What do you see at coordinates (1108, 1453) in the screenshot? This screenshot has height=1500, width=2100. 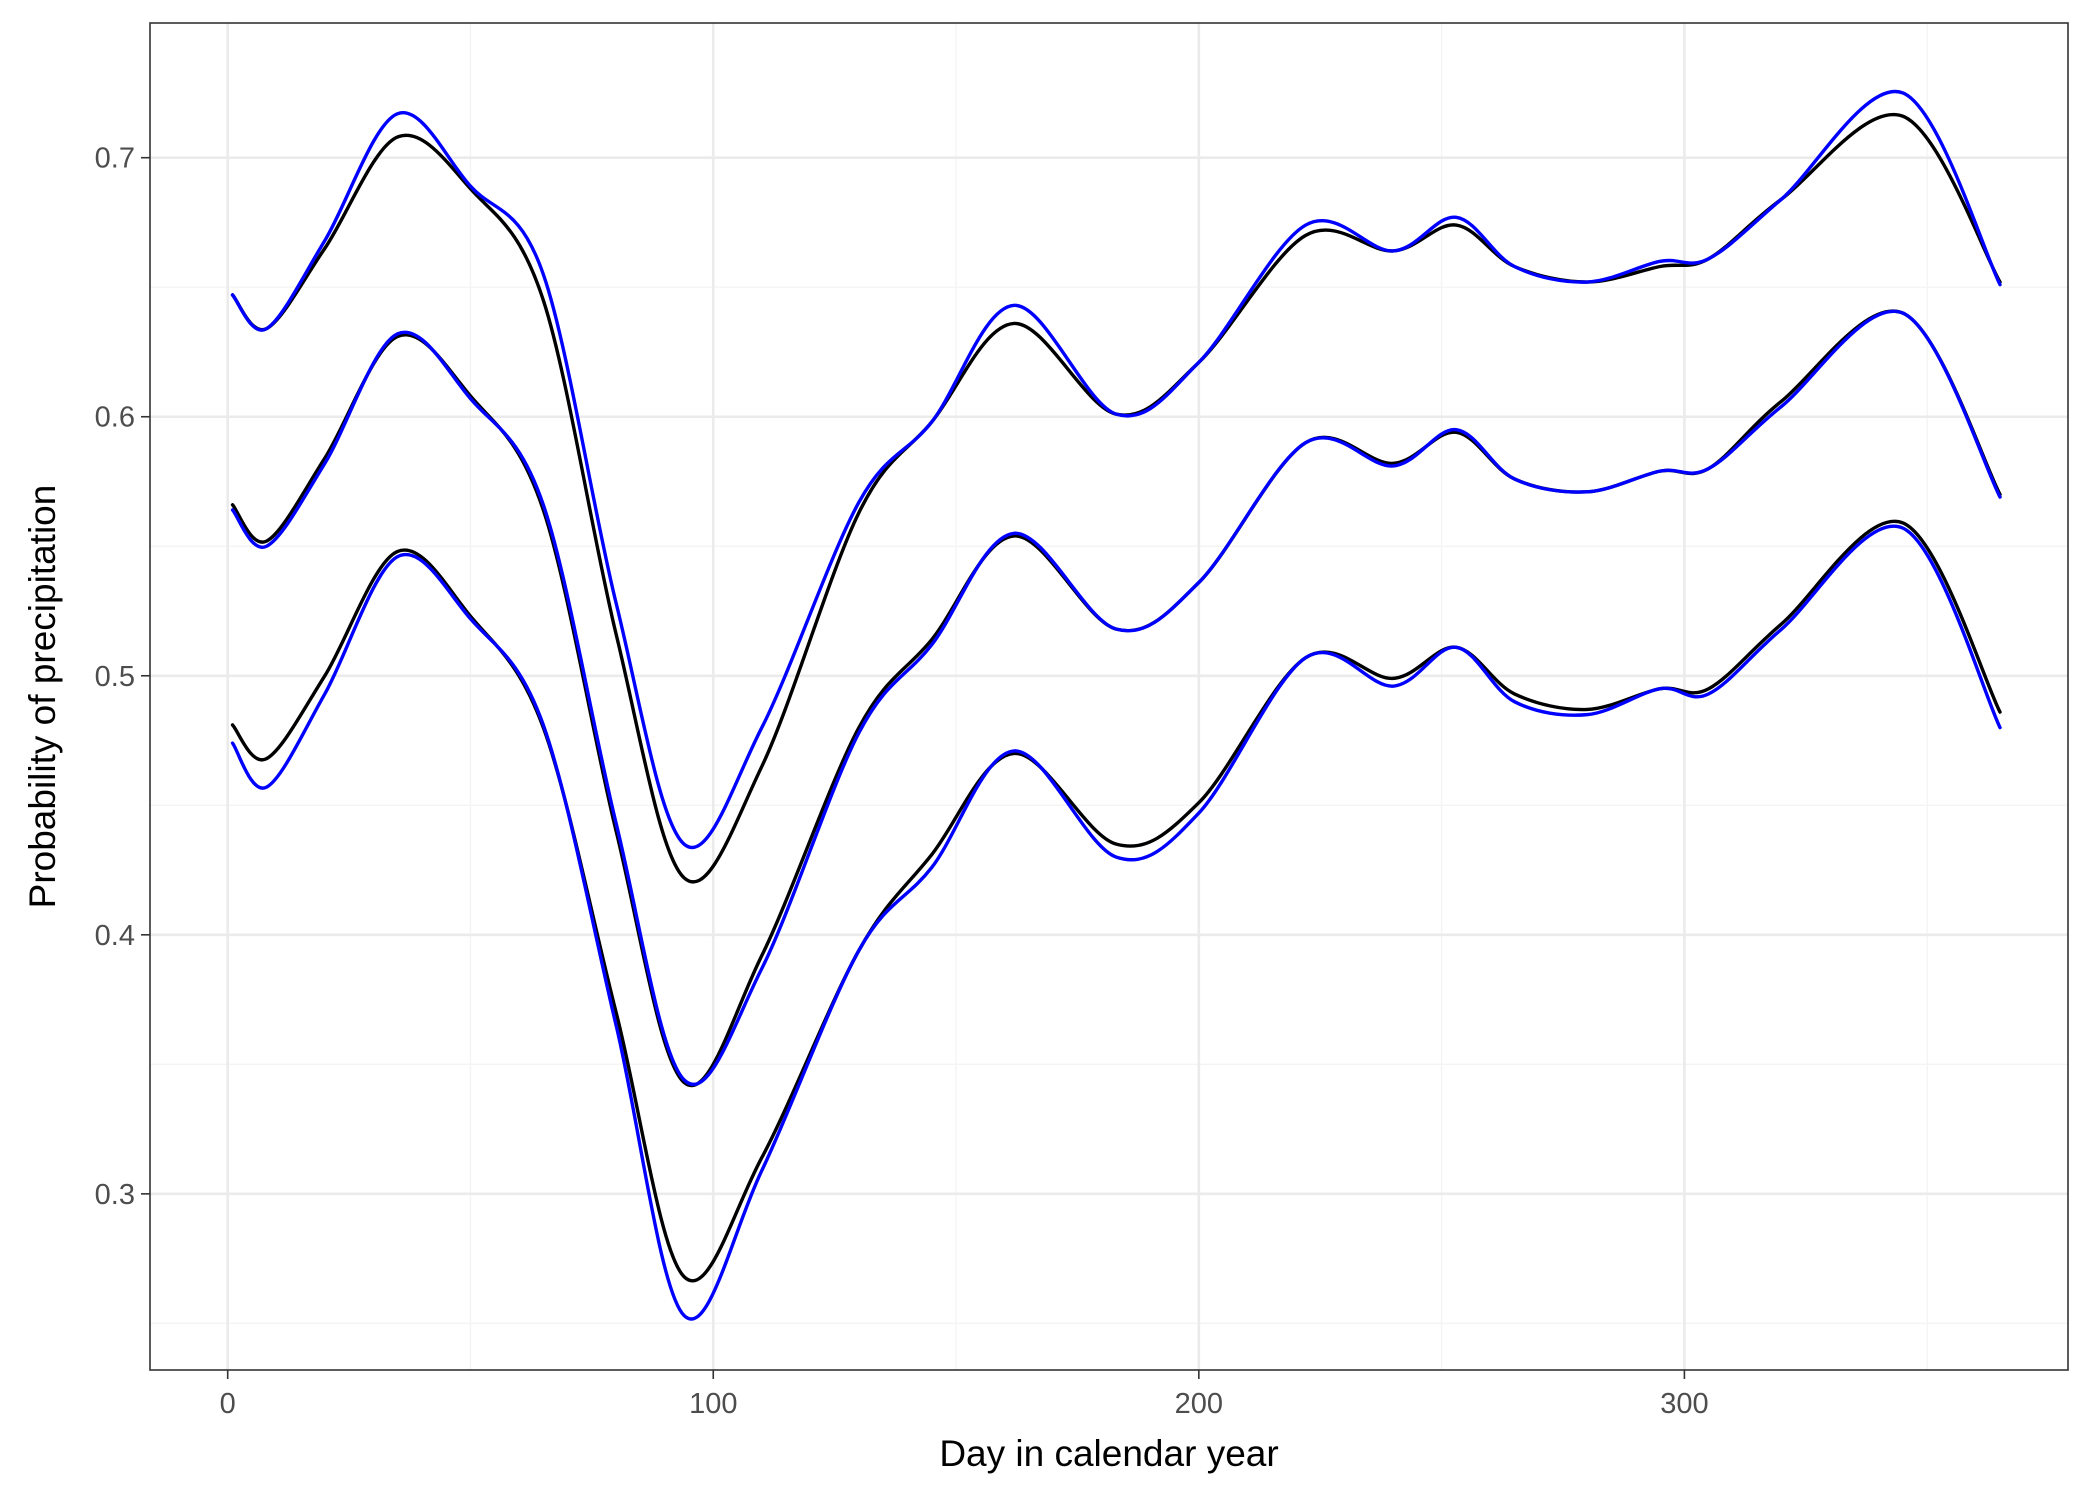 I see `x-axis-title: Day in calendar year` at bounding box center [1108, 1453].